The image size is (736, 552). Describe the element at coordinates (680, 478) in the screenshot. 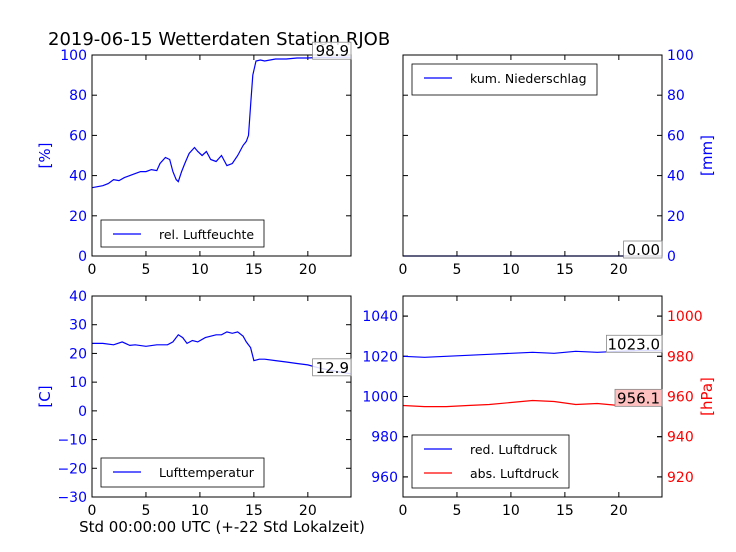

I see `y-tick-label: 920` at that location.